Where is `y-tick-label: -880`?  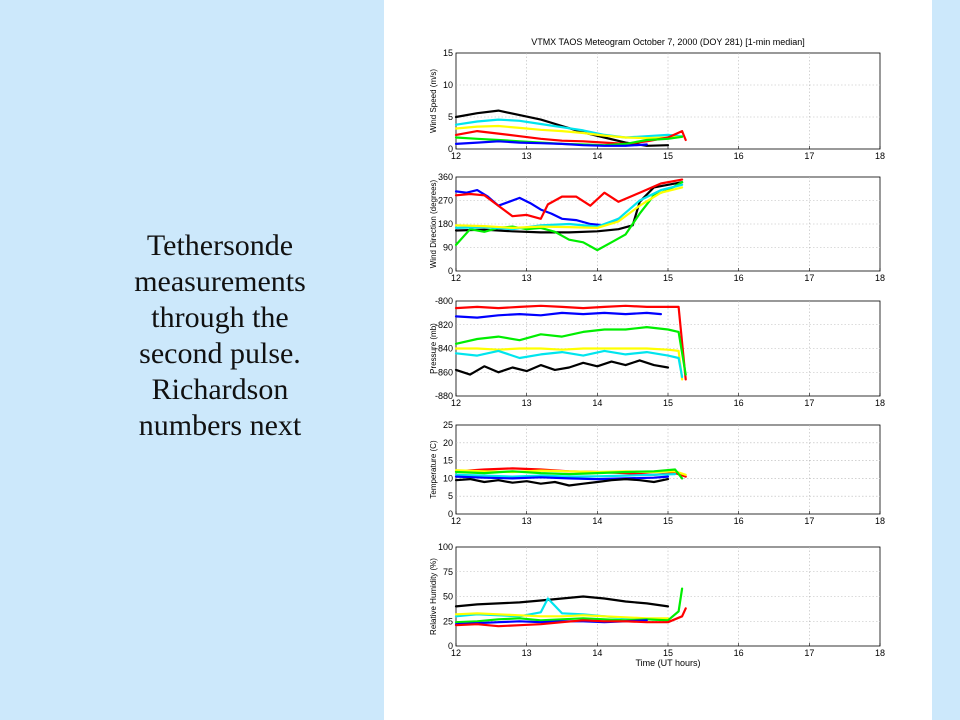
y-tick-label: -880 is located at coordinates (444, 396).